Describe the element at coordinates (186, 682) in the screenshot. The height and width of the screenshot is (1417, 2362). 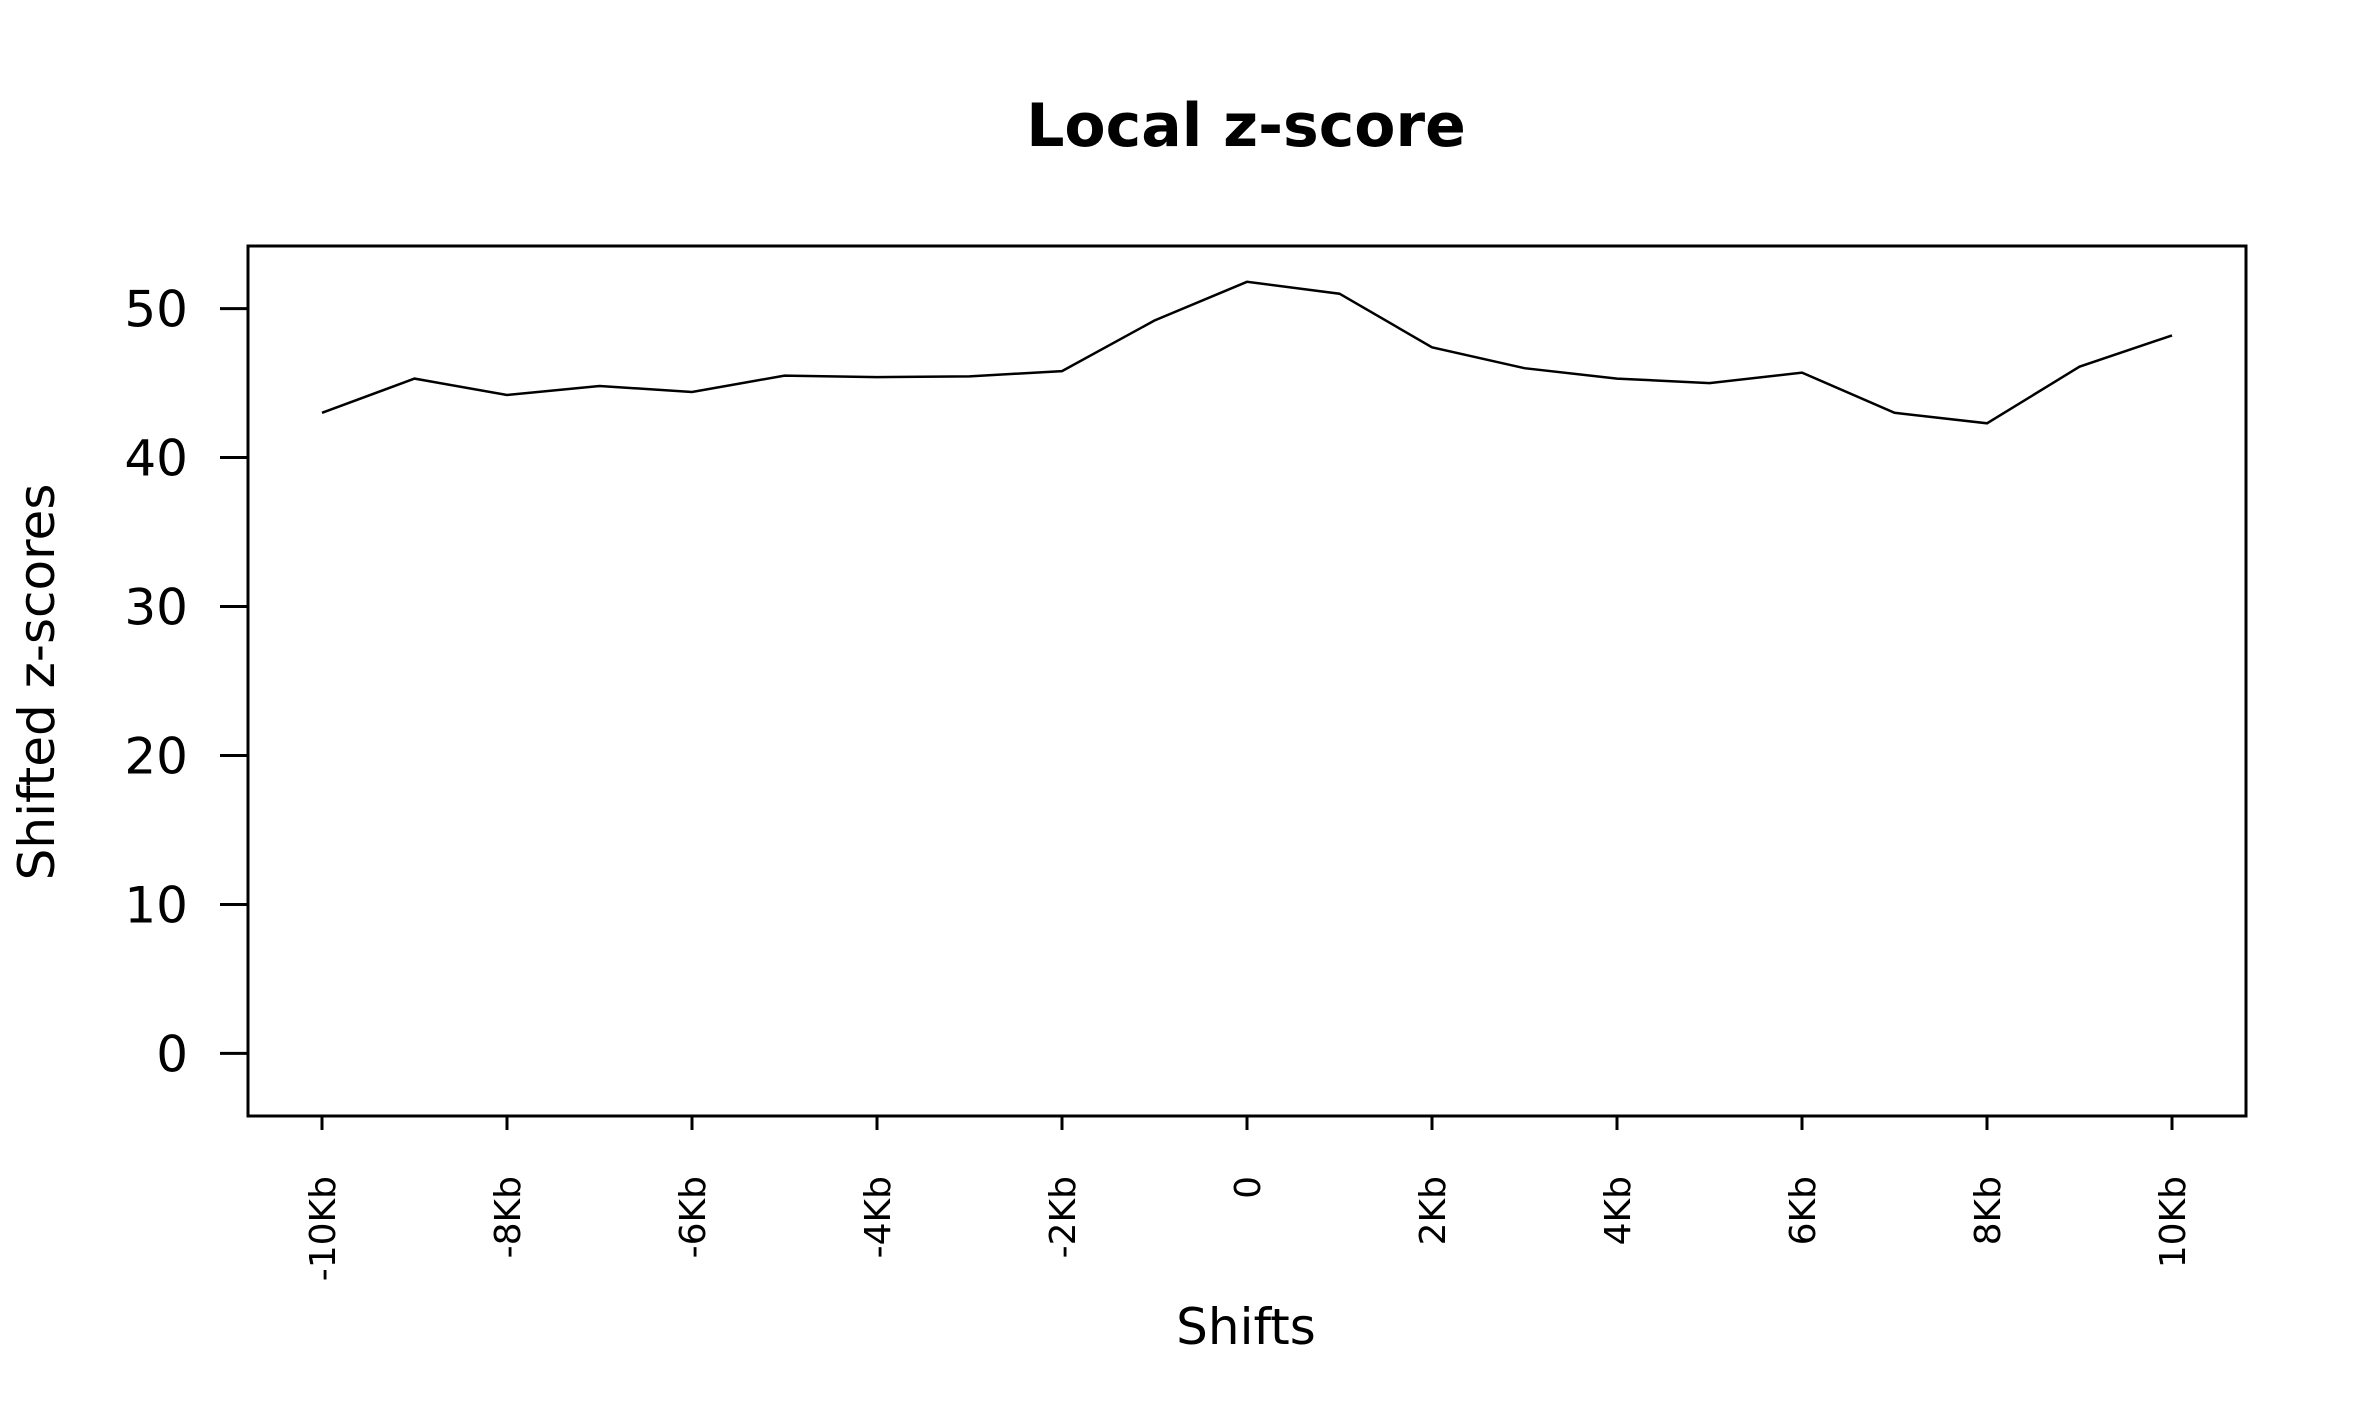
I see `y-axis: 0 10 20 30 40 50` at that location.